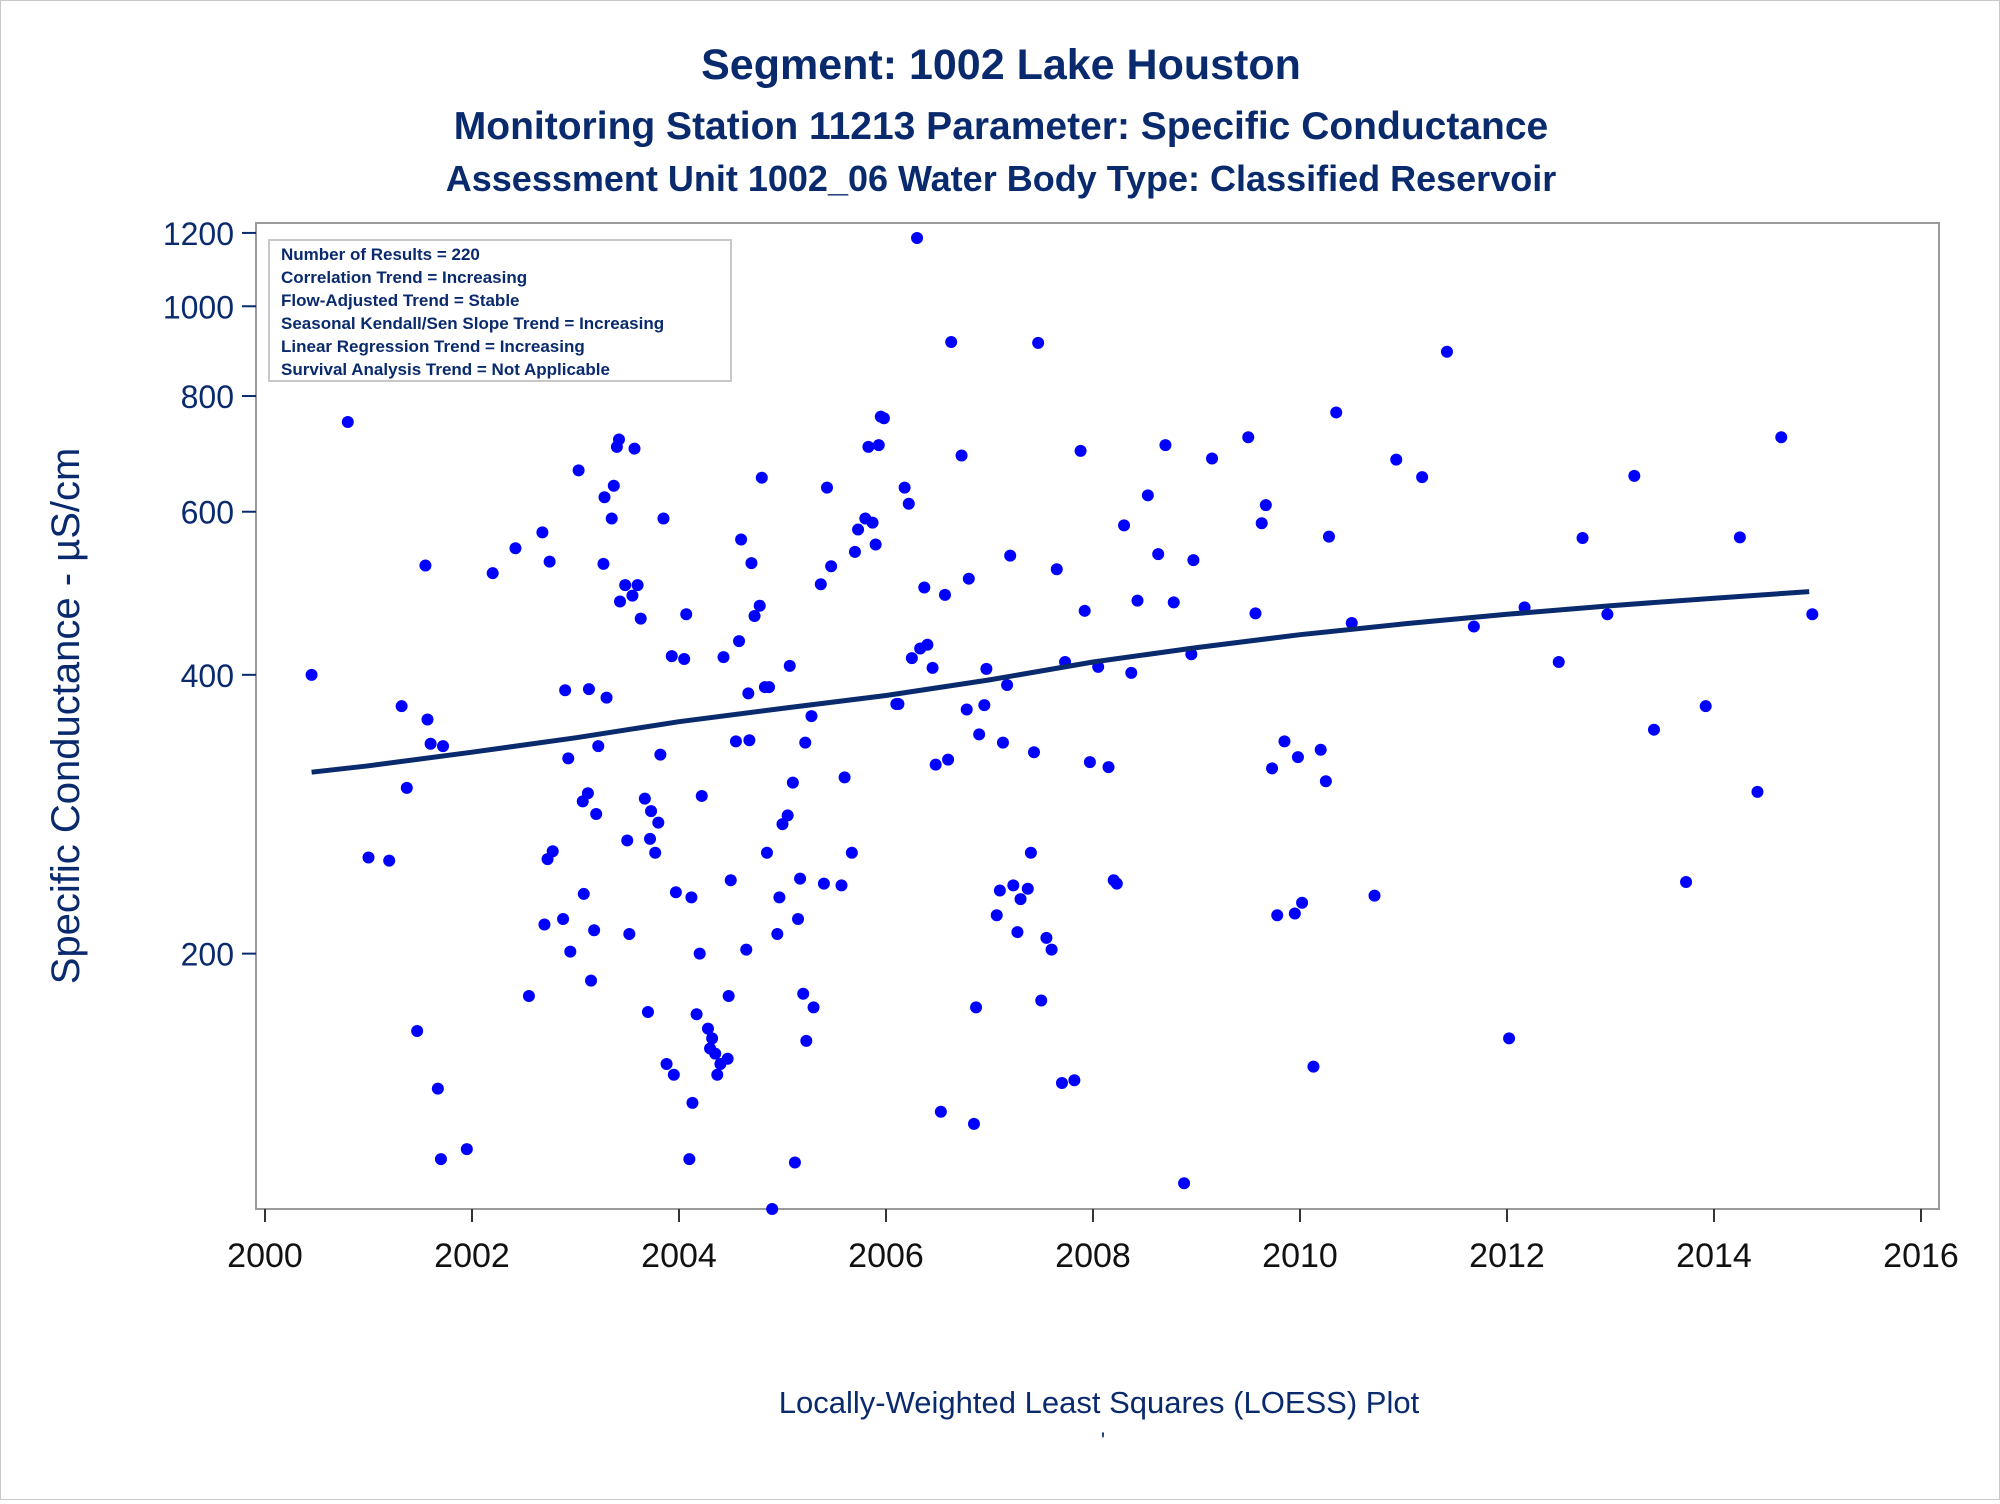 The height and width of the screenshot is (1504, 2000). Describe the element at coordinates (500, 310) in the screenshot. I see `stats-legend-box` at that location.